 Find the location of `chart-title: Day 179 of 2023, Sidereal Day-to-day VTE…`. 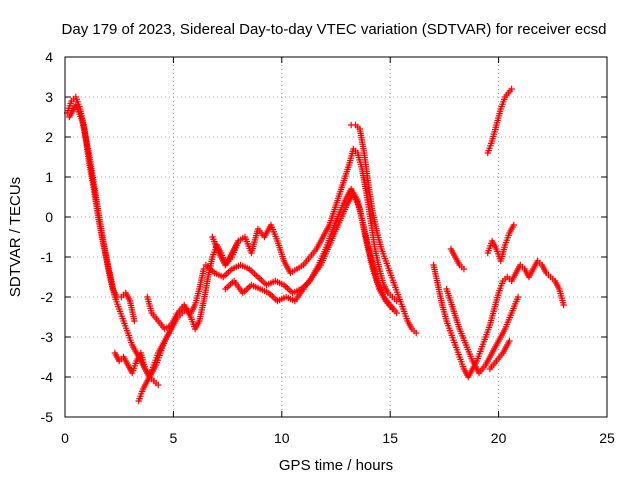

chart-title: Day 179 of 2023, Sidereal Day-to-day VTE… is located at coordinates (334, 29).